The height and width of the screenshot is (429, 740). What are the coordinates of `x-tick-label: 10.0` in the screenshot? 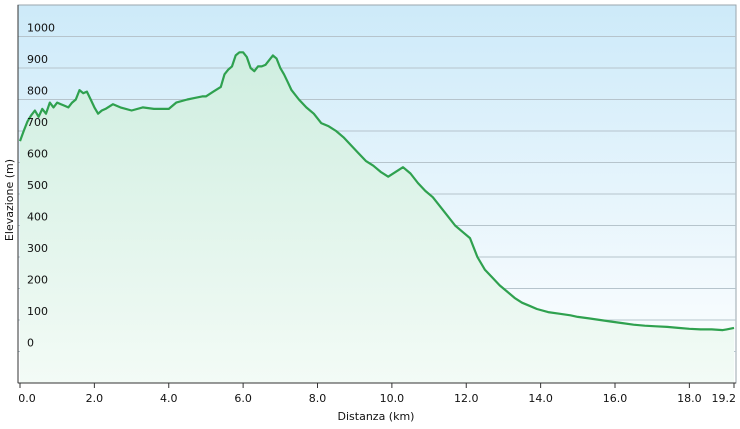 It's located at (392, 398).